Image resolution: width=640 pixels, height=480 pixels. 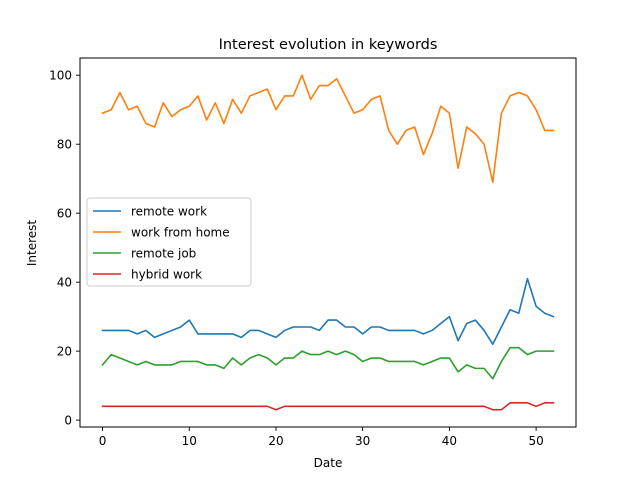 What do you see at coordinates (321, 437) in the screenshot?
I see `x-axis: 0 10 20 30 40 50` at bounding box center [321, 437].